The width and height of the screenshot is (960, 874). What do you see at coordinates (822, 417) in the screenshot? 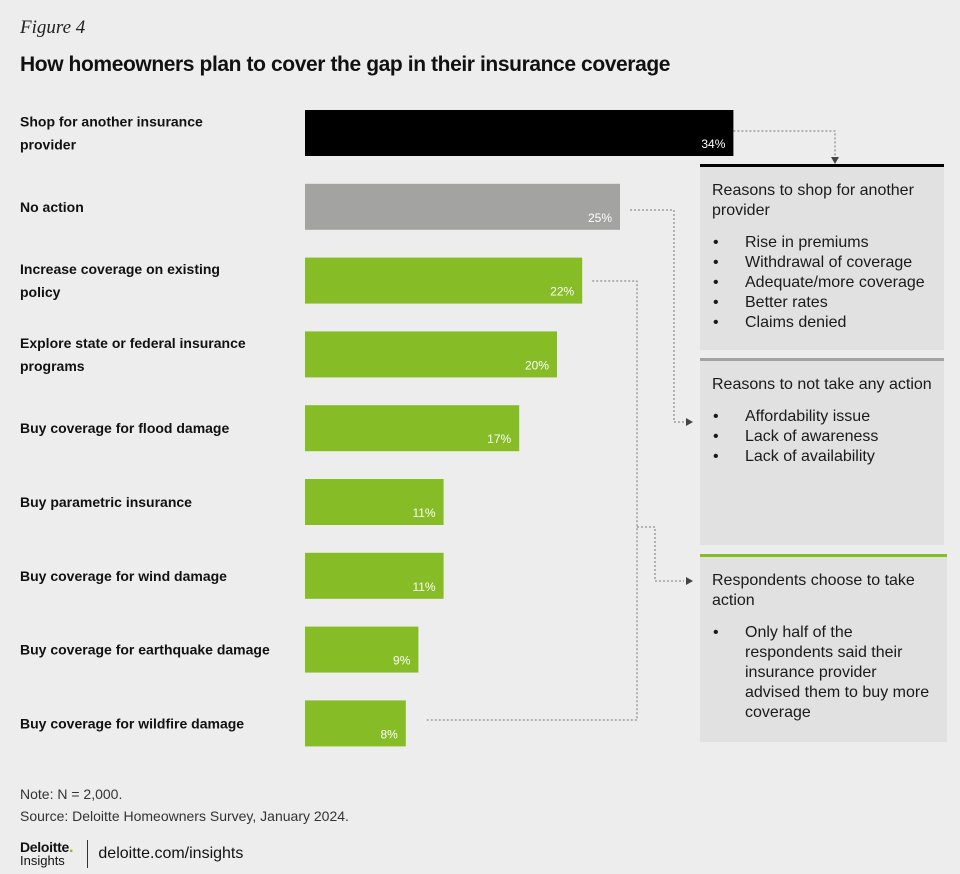
I see `callout-item: Affordability issue` at bounding box center [822, 417].